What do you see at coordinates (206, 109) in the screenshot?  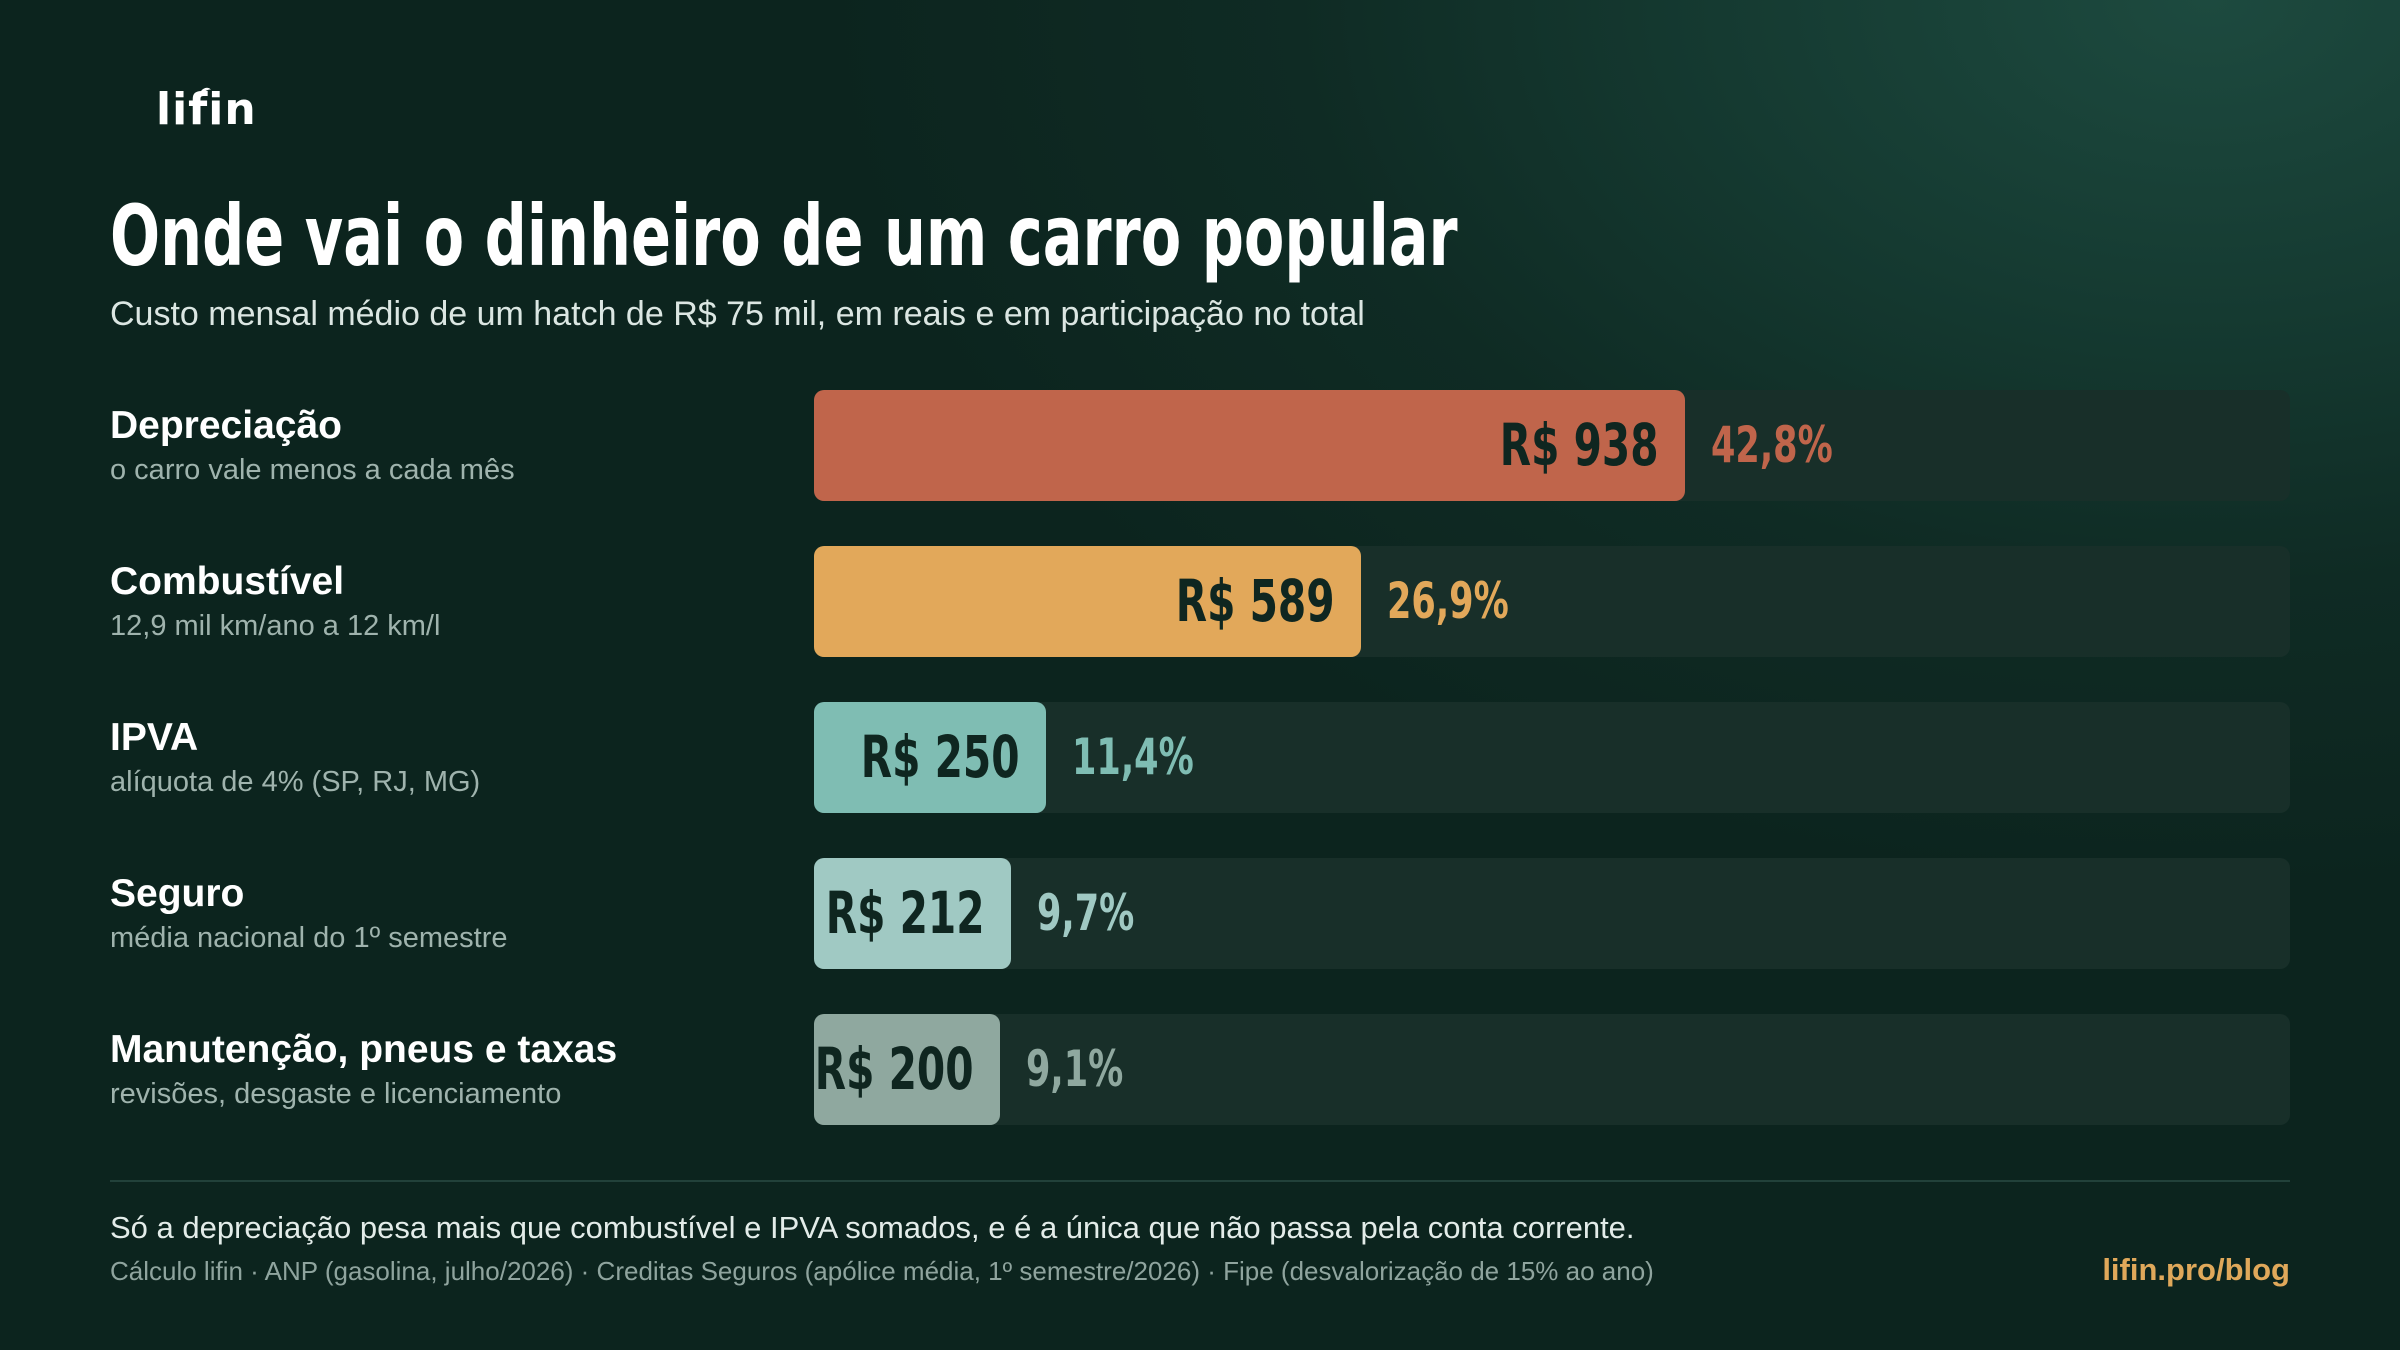 I see `logo: lifin` at bounding box center [206, 109].